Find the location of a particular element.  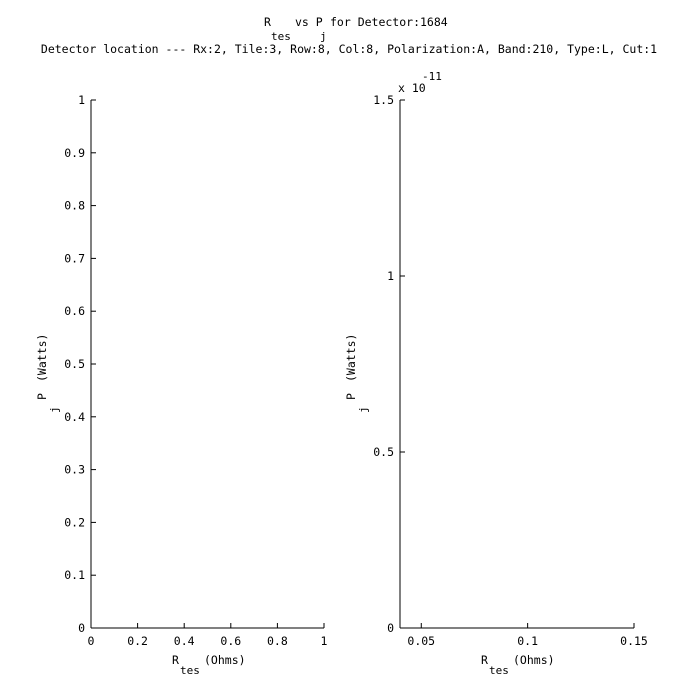

left-ylabel-sub: j is located at coordinates (54, 409).